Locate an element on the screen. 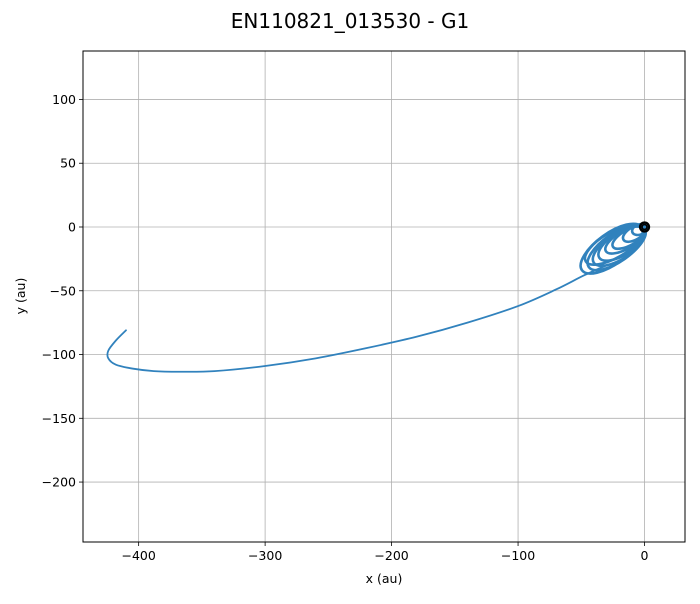 Image resolution: width=700 pixels, height=604 pixels. y-tick-label: 50 is located at coordinates (68, 163).